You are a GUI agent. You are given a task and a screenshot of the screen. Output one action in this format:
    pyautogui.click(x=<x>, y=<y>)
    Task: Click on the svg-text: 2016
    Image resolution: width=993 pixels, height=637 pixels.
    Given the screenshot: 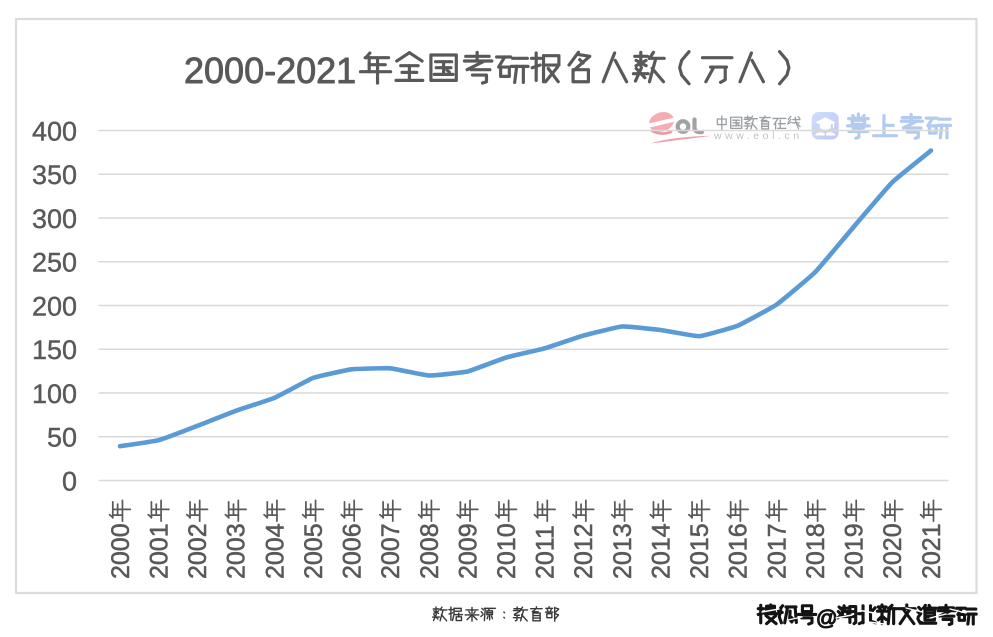 What is the action you would take?
    pyautogui.click(x=739, y=551)
    